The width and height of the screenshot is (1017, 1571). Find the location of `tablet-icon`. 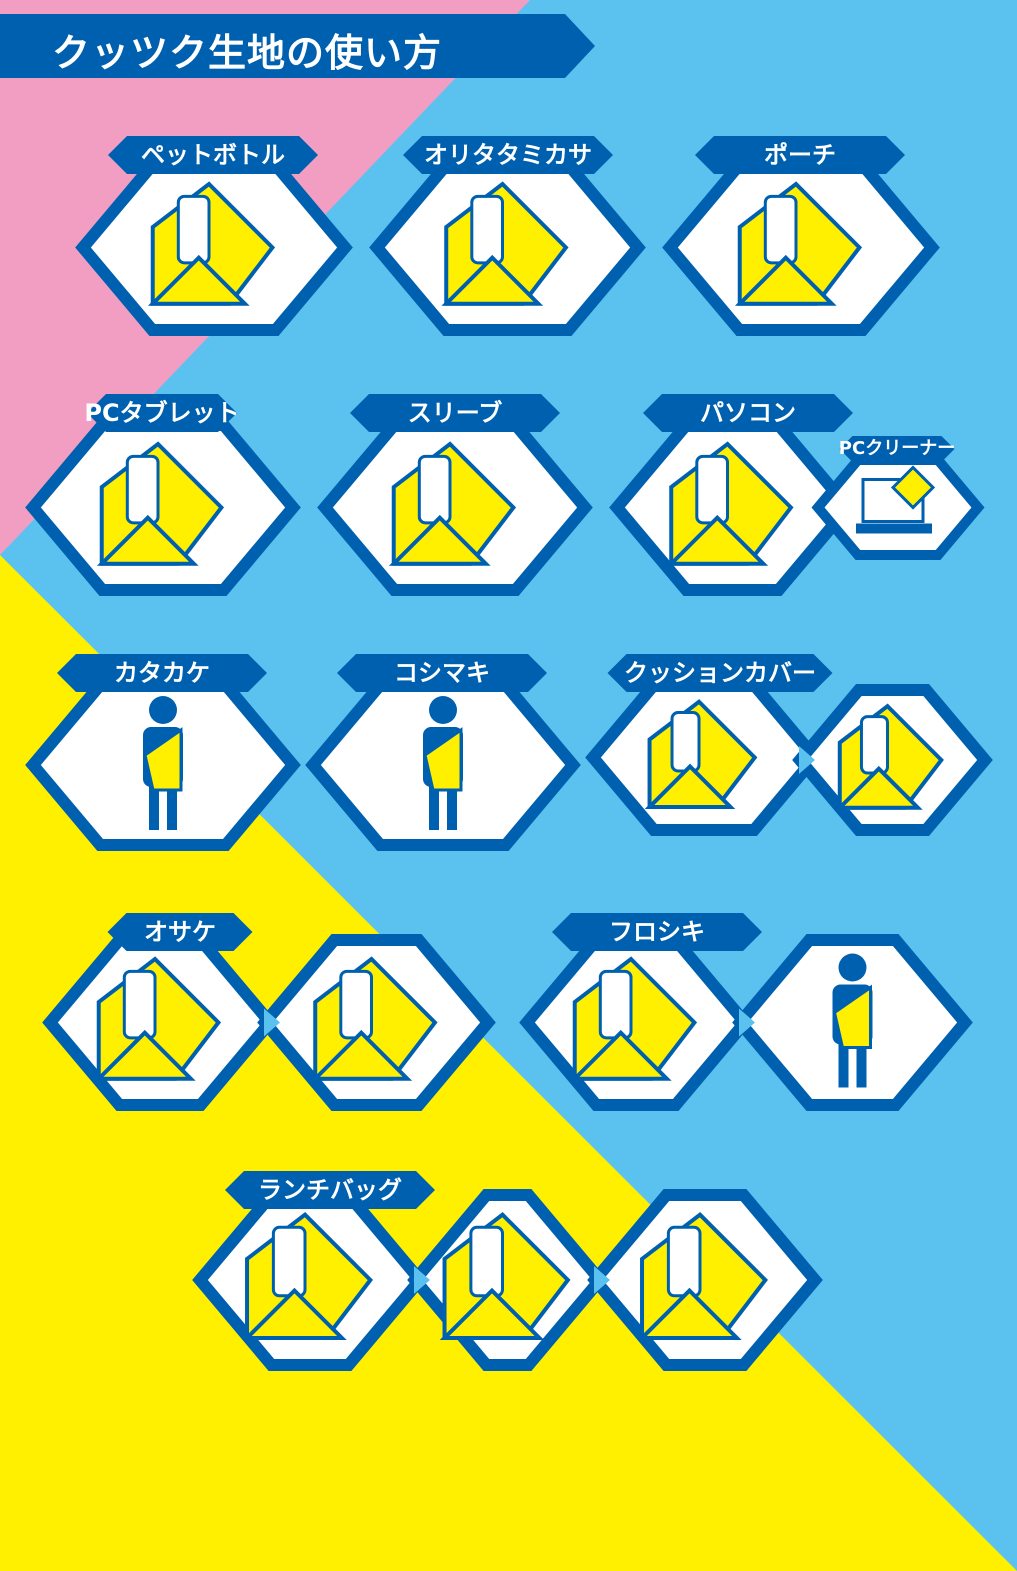

tablet-icon is located at coordinates (160, 503).